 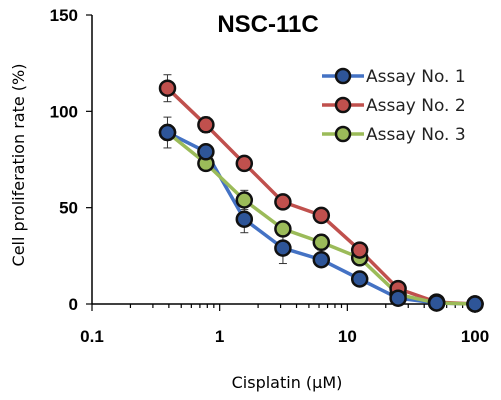 I want to click on x-tick-label: 1, so click(x=219, y=336).